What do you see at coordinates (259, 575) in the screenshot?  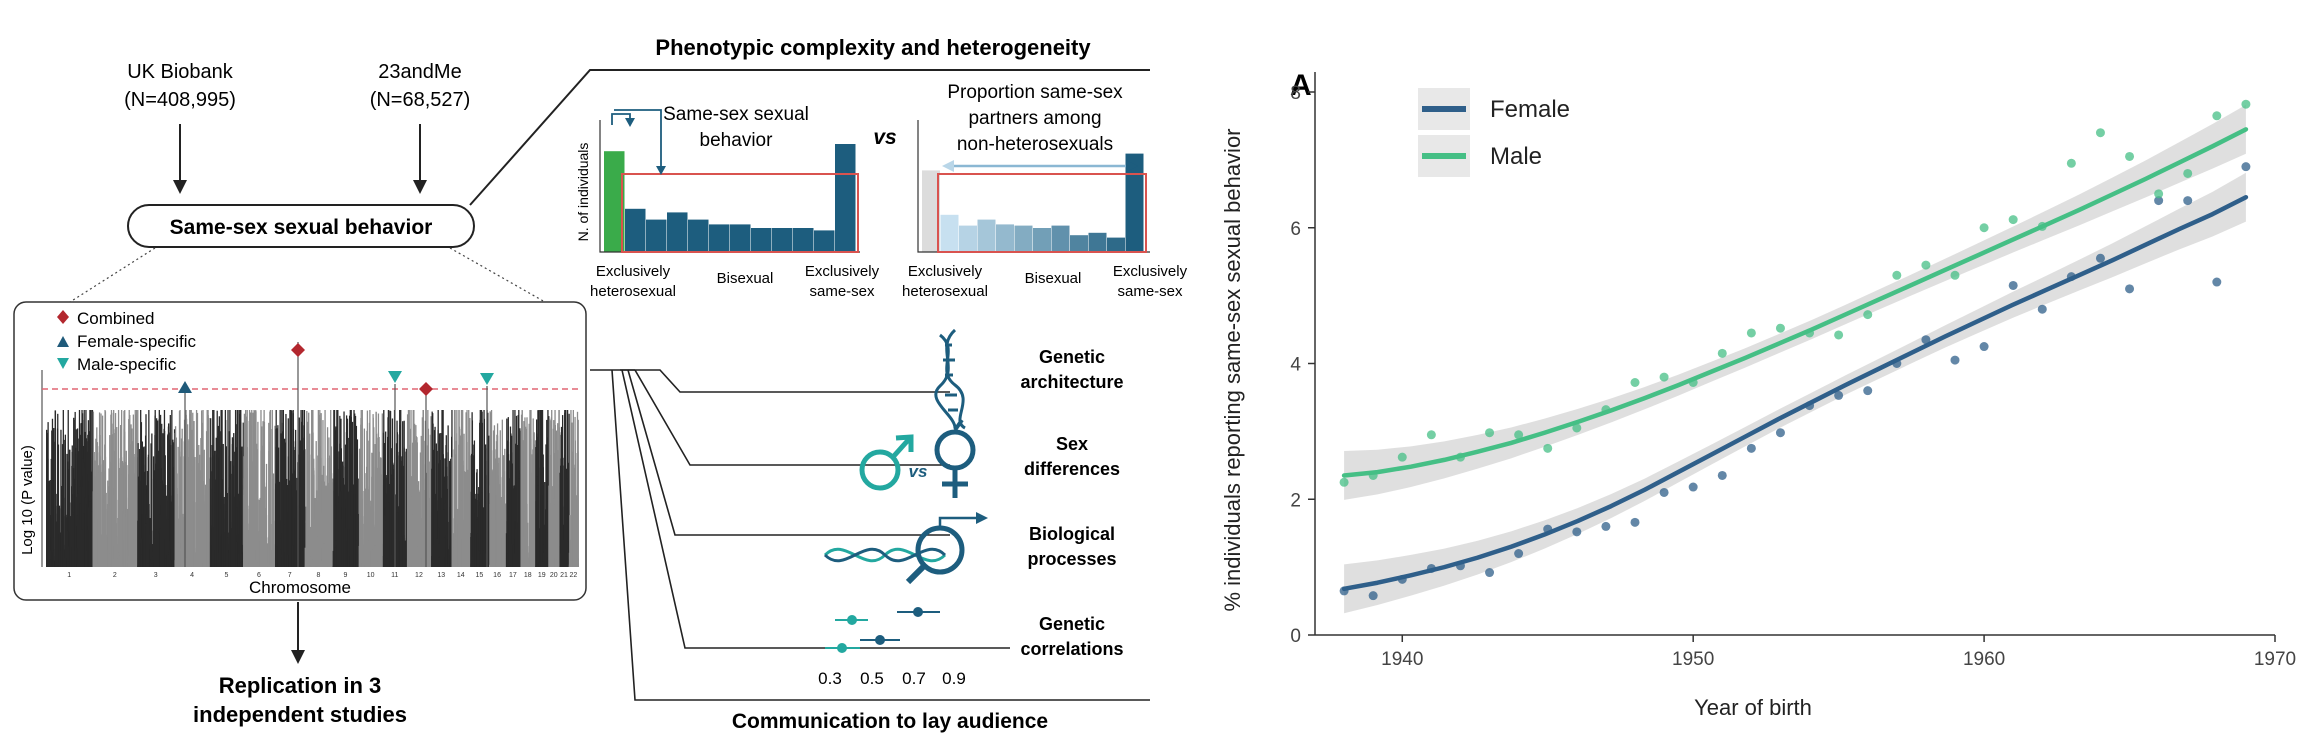 I see `chromosome-label: 6` at bounding box center [259, 575].